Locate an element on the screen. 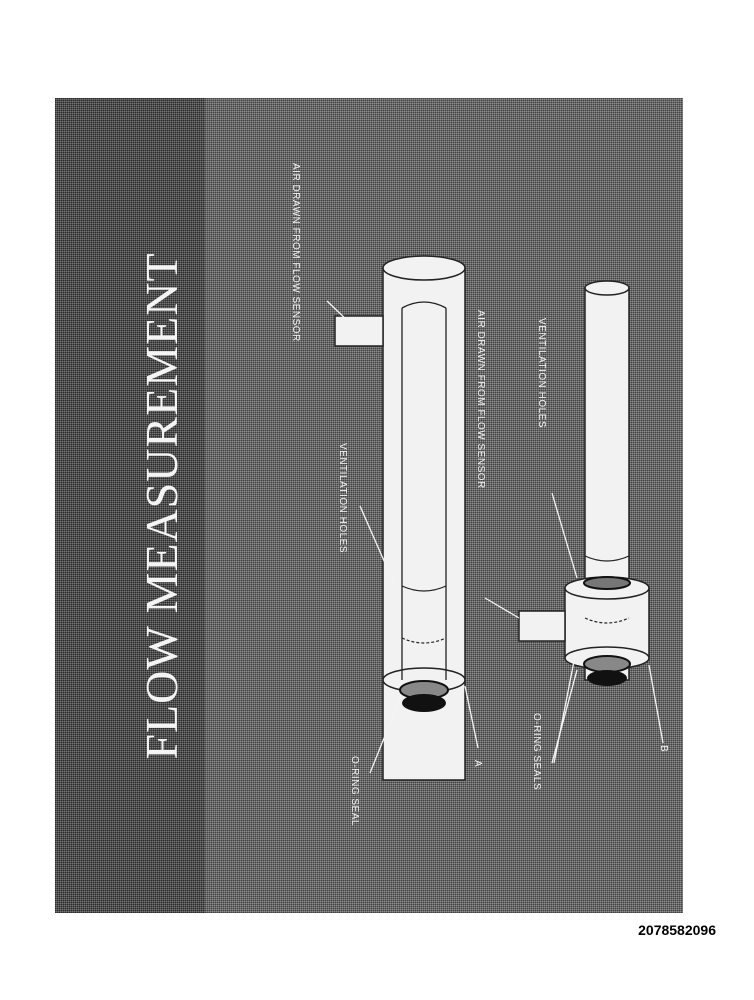 This screenshot has width=754, height=1000. air-port-a is located at coordinates (359, 331).